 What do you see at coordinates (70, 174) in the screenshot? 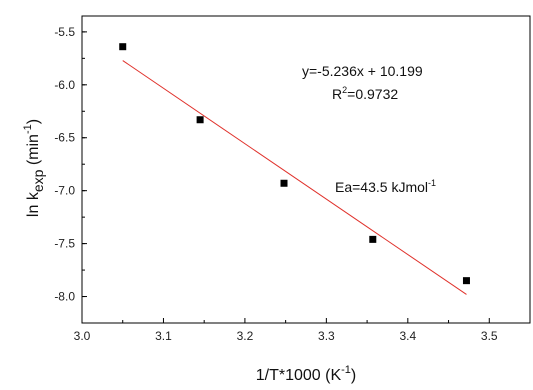
I see `y-axis-ticks: -5.5 -6.0 -6.5 -7.0 -7.5 -8.0` at bounding box center [70, 174].